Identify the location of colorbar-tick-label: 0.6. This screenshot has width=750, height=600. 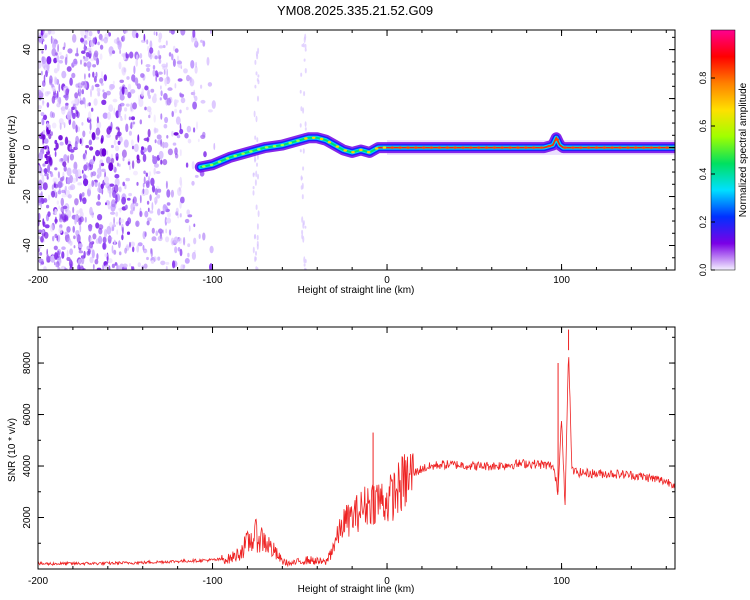
(703, 126).